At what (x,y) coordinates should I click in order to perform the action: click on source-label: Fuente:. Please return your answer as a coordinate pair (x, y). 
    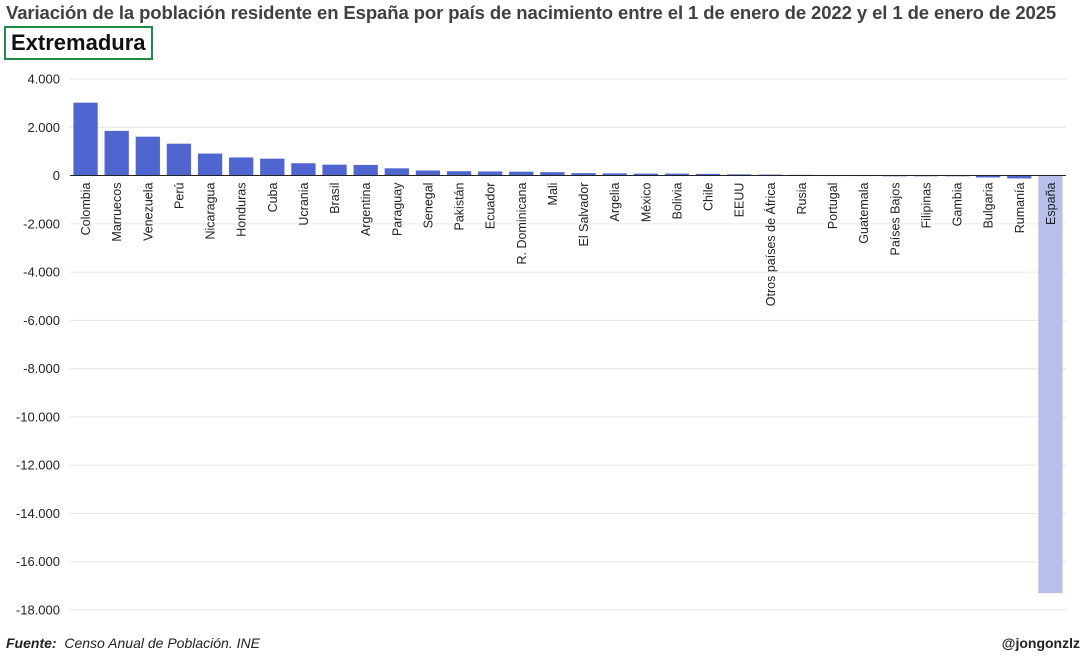
    Looking at the image, I should click on (31, 643).